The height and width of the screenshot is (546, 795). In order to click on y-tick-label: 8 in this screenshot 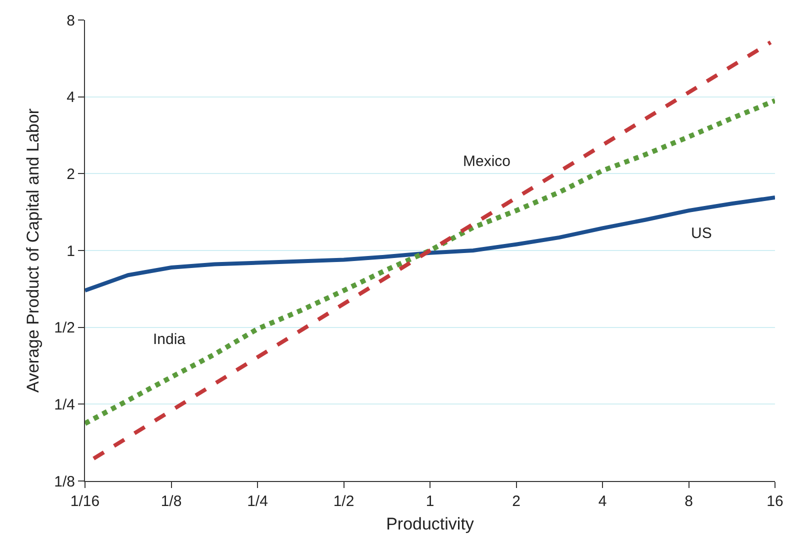, I will do `click(70, 21)`.